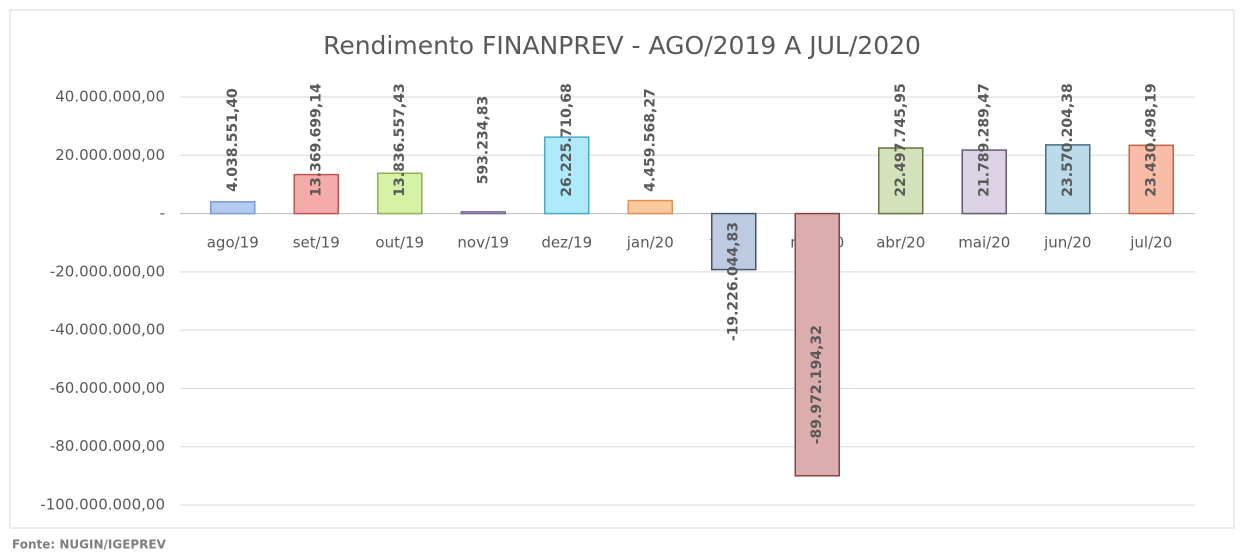  What do you see at coordinates (399, 243) in the screenshot?
I see `x-tick-label: out/19` at bounding box center [399, 243].